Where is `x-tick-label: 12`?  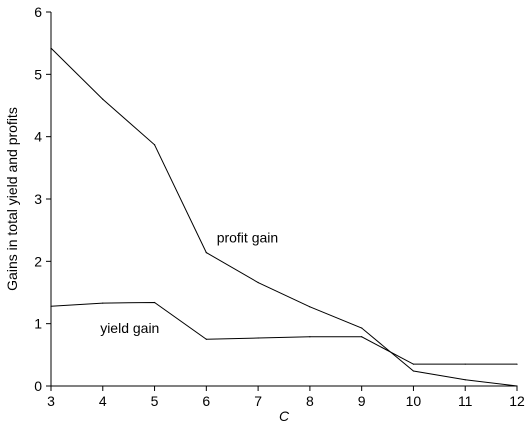 x-tick-label: 12 is located at coordinates (517, 401).